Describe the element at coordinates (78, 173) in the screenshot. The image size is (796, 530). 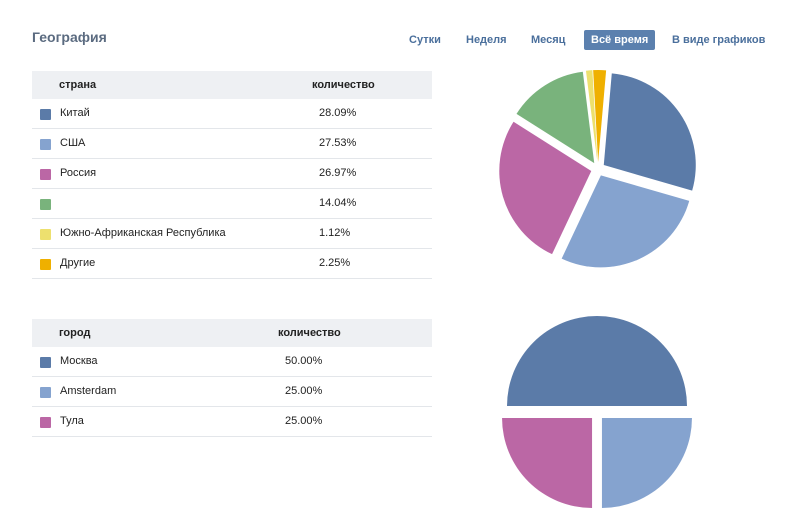
I see `country-name: Россия` at that location.